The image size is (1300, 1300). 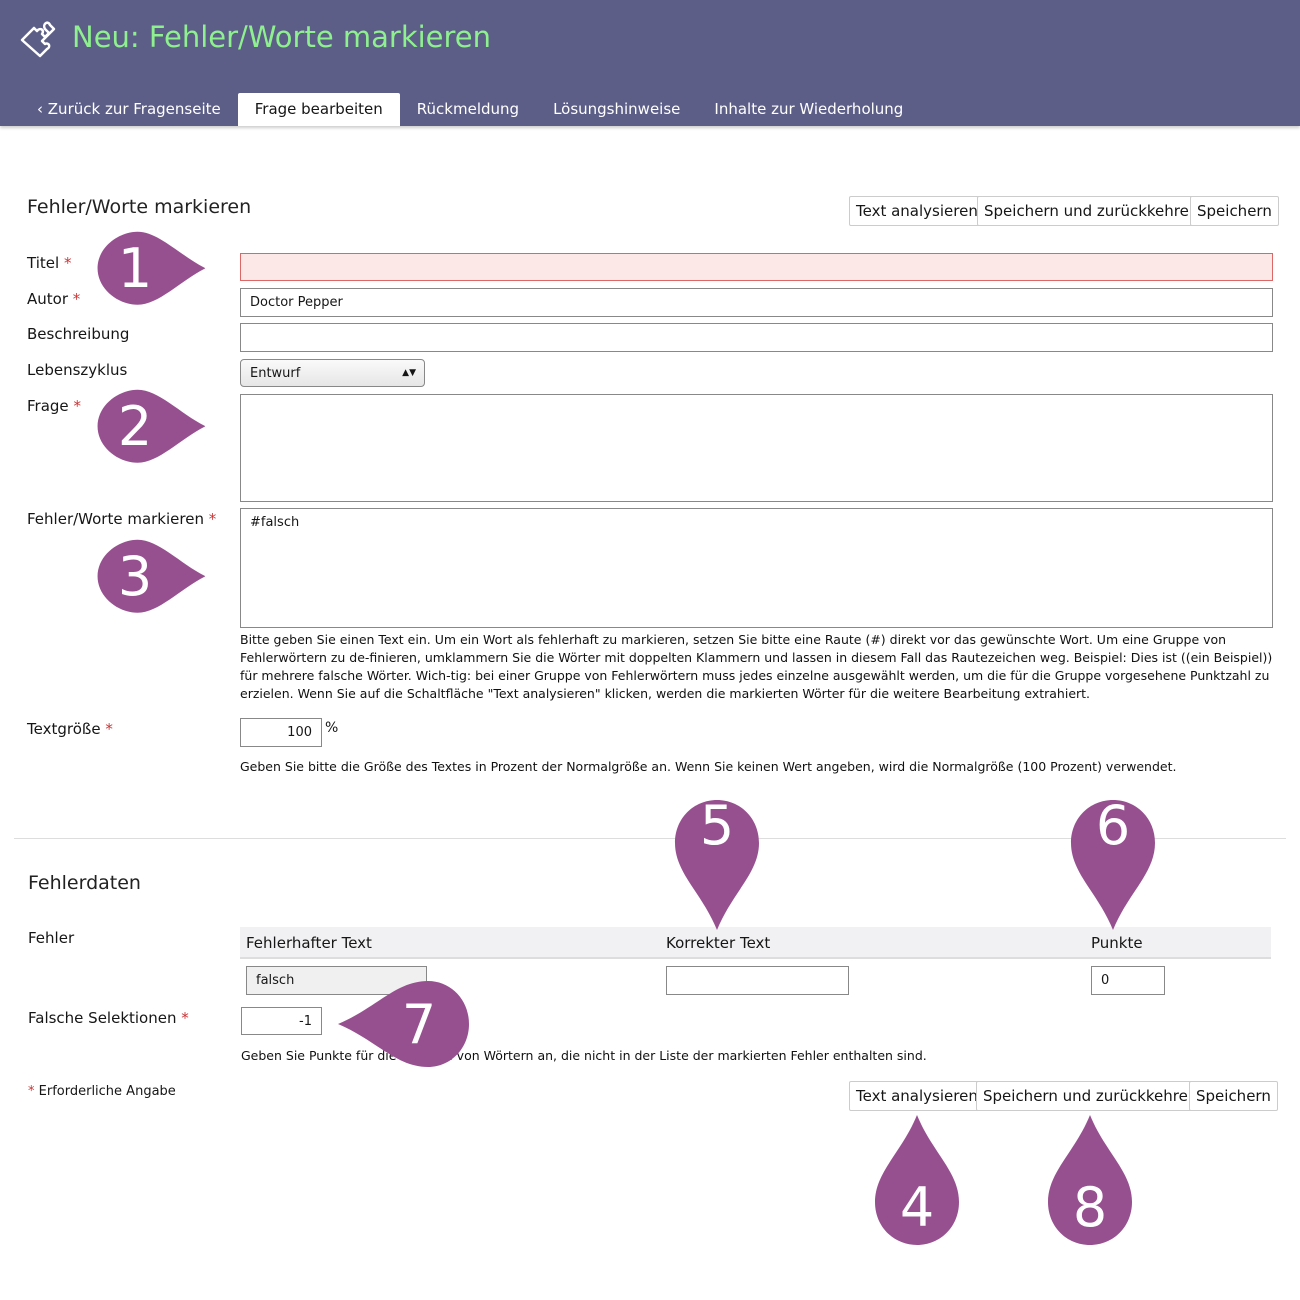 I want to click on lebenszyklus-label: Lebenszyklus, so click(x=77, y=370).